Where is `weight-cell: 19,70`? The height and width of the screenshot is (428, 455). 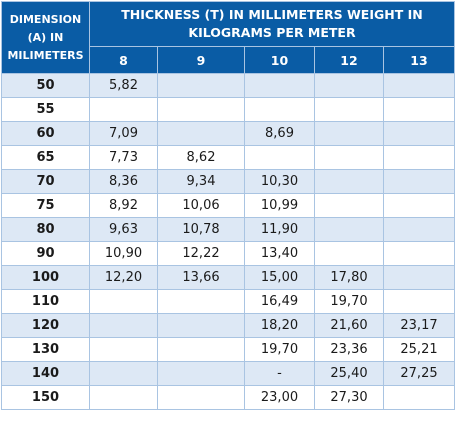
weight-cell: 19,70 is located at coordinates (349, 301).